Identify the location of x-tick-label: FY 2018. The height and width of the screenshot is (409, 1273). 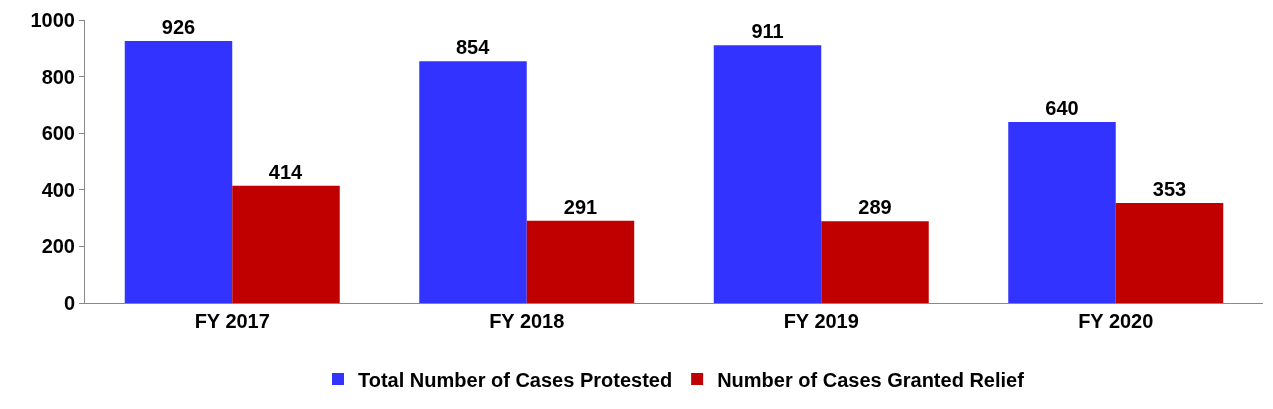
(527, 321).